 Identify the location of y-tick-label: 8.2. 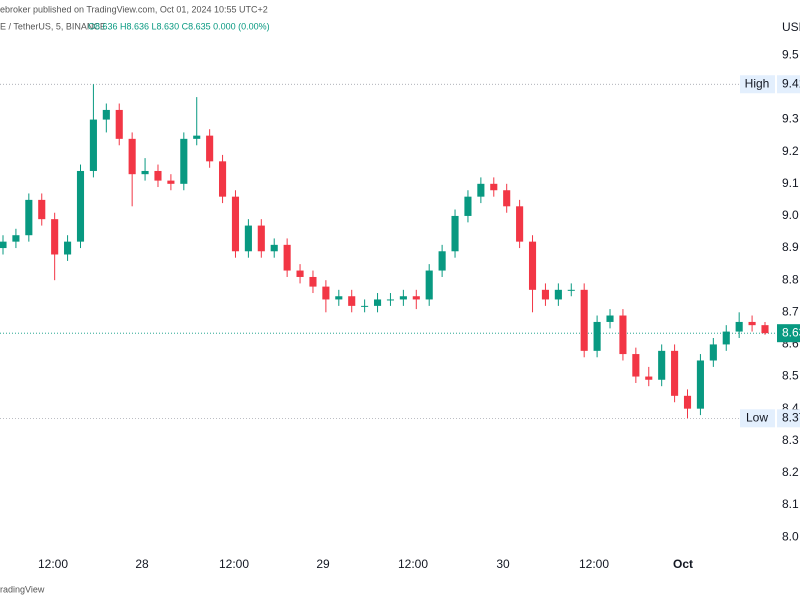
(790, 472).